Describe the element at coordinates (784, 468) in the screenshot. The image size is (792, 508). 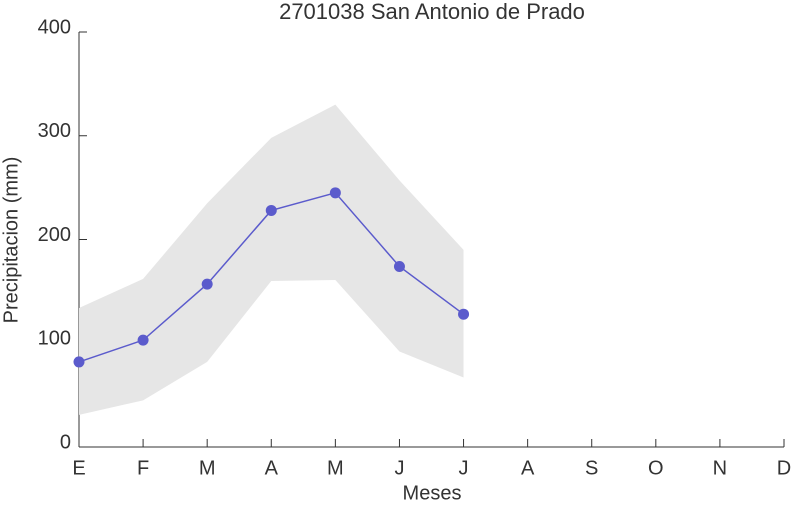
I see `x-tick-label: D` at that location.